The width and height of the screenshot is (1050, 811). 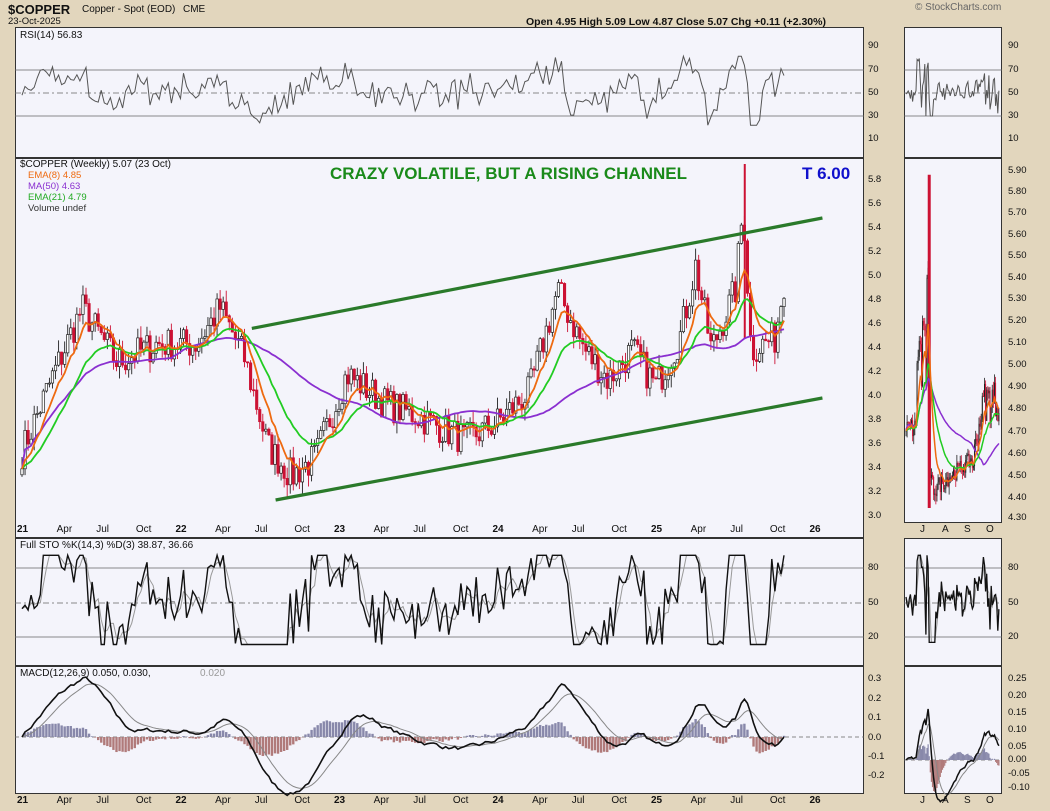 What do you see at coordinates (403, 90) in the screenshot?
I see `rsi-line` at bounding box center [403, 90].